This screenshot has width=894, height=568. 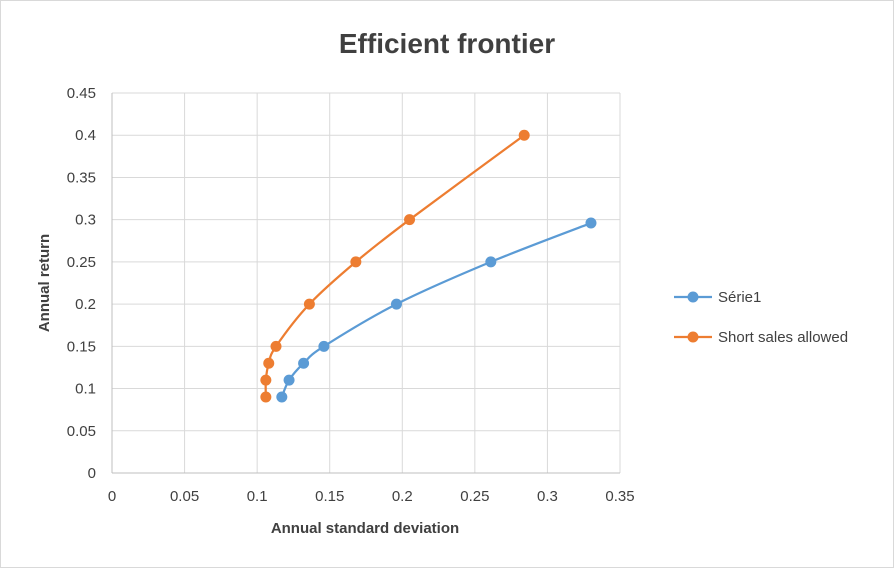 What do you see at coordinates (85, 389) in the screenshot?
I see `y-tick-label: 0.1` at bounding box center [85, 389].